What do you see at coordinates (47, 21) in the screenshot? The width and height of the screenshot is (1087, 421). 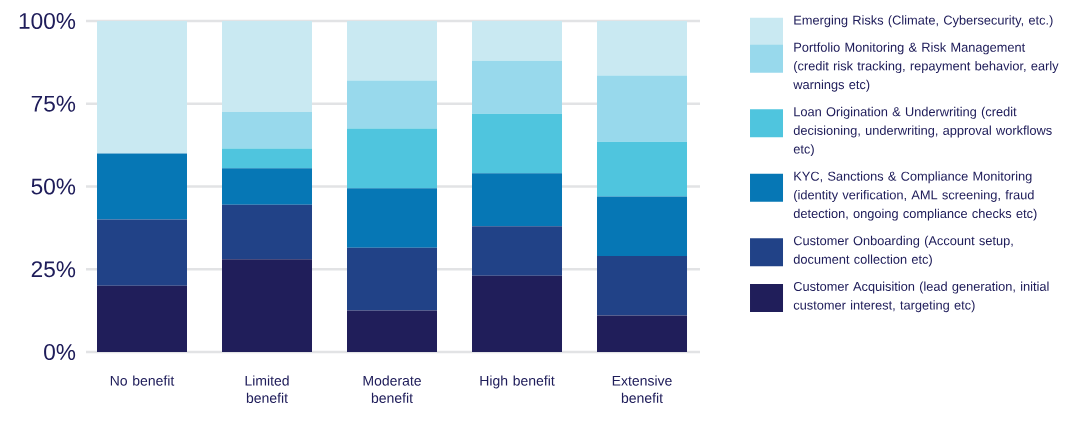 I see `y-tick-label: 100%` at bounding box center [47, 21].